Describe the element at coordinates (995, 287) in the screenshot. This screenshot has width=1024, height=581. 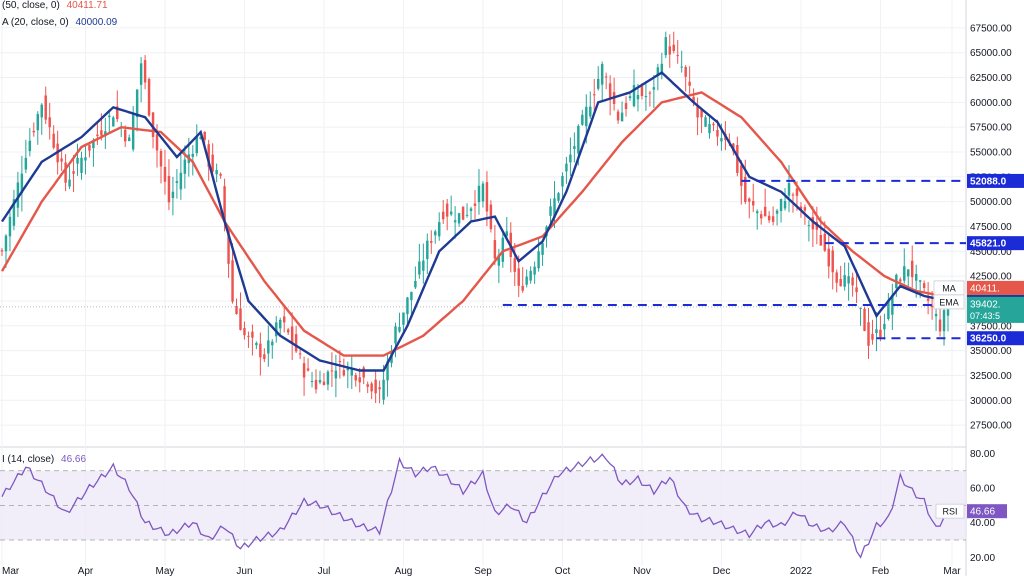
I see `ma-value-tag` at that location.